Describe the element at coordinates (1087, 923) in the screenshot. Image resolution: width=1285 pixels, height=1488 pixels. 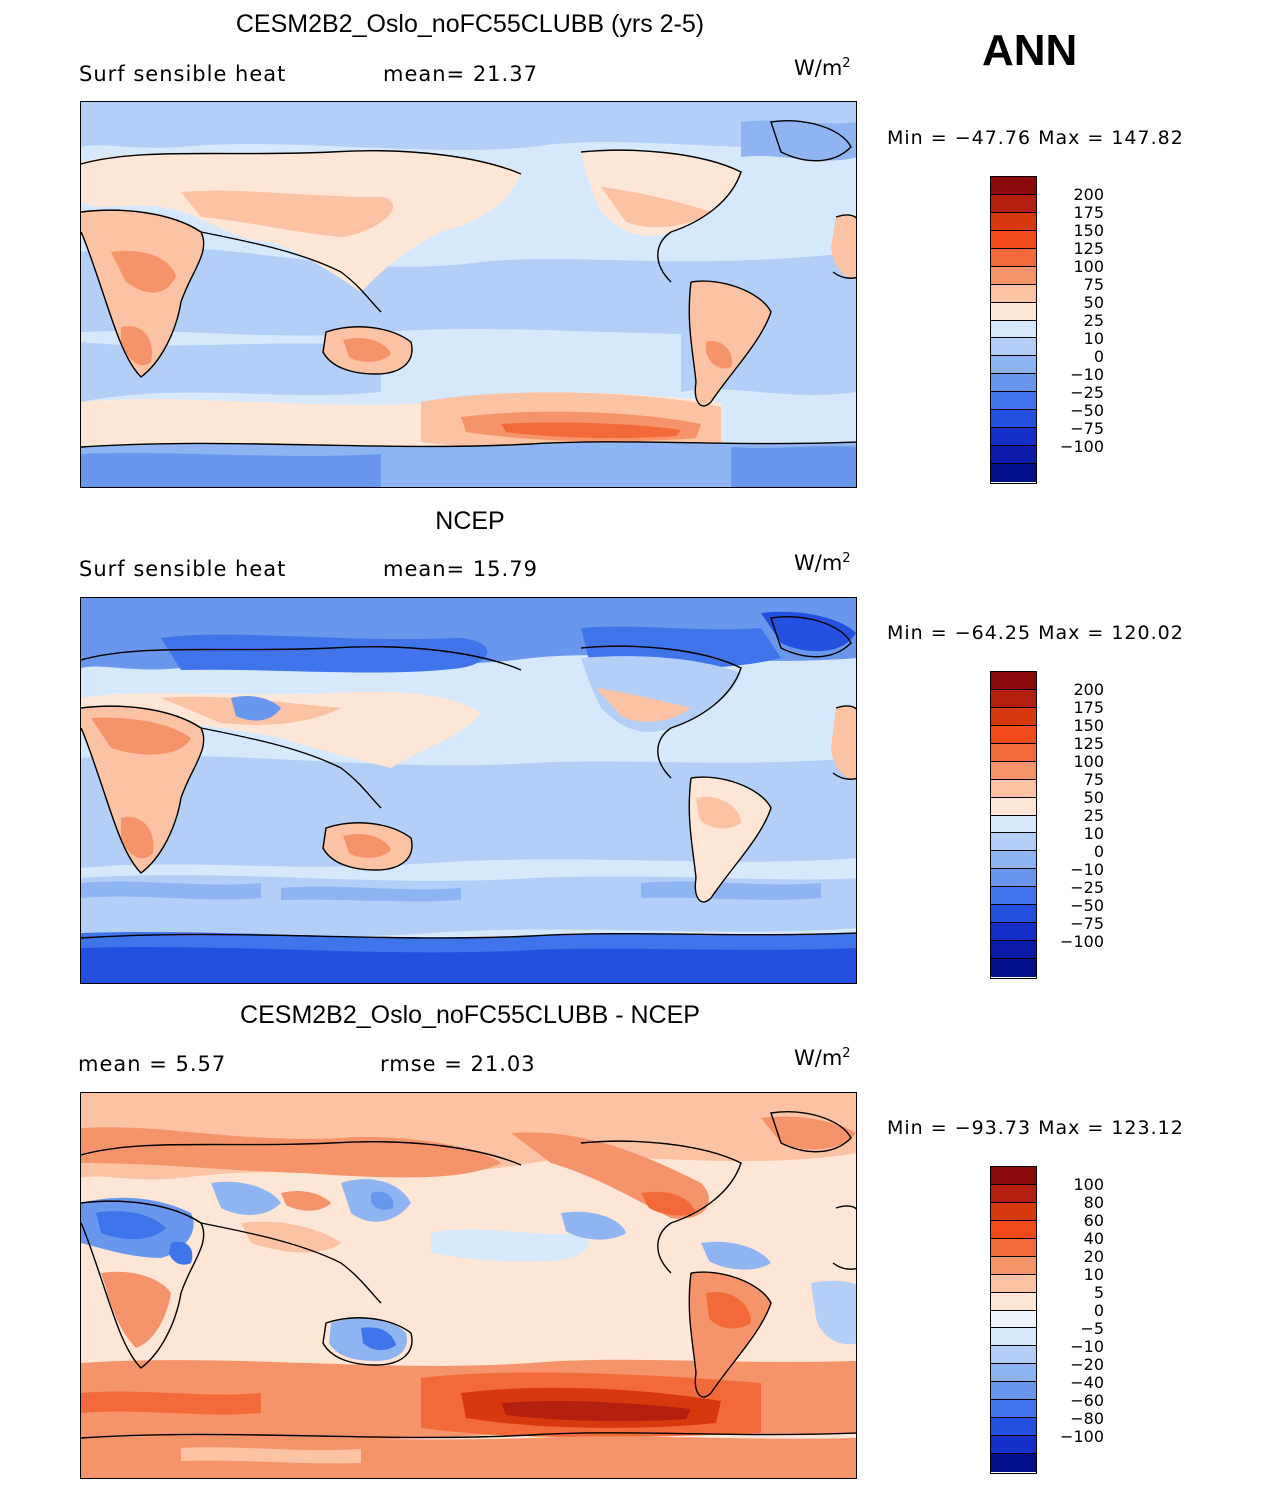
I see `colorbar-tick-label: −75` at that location.